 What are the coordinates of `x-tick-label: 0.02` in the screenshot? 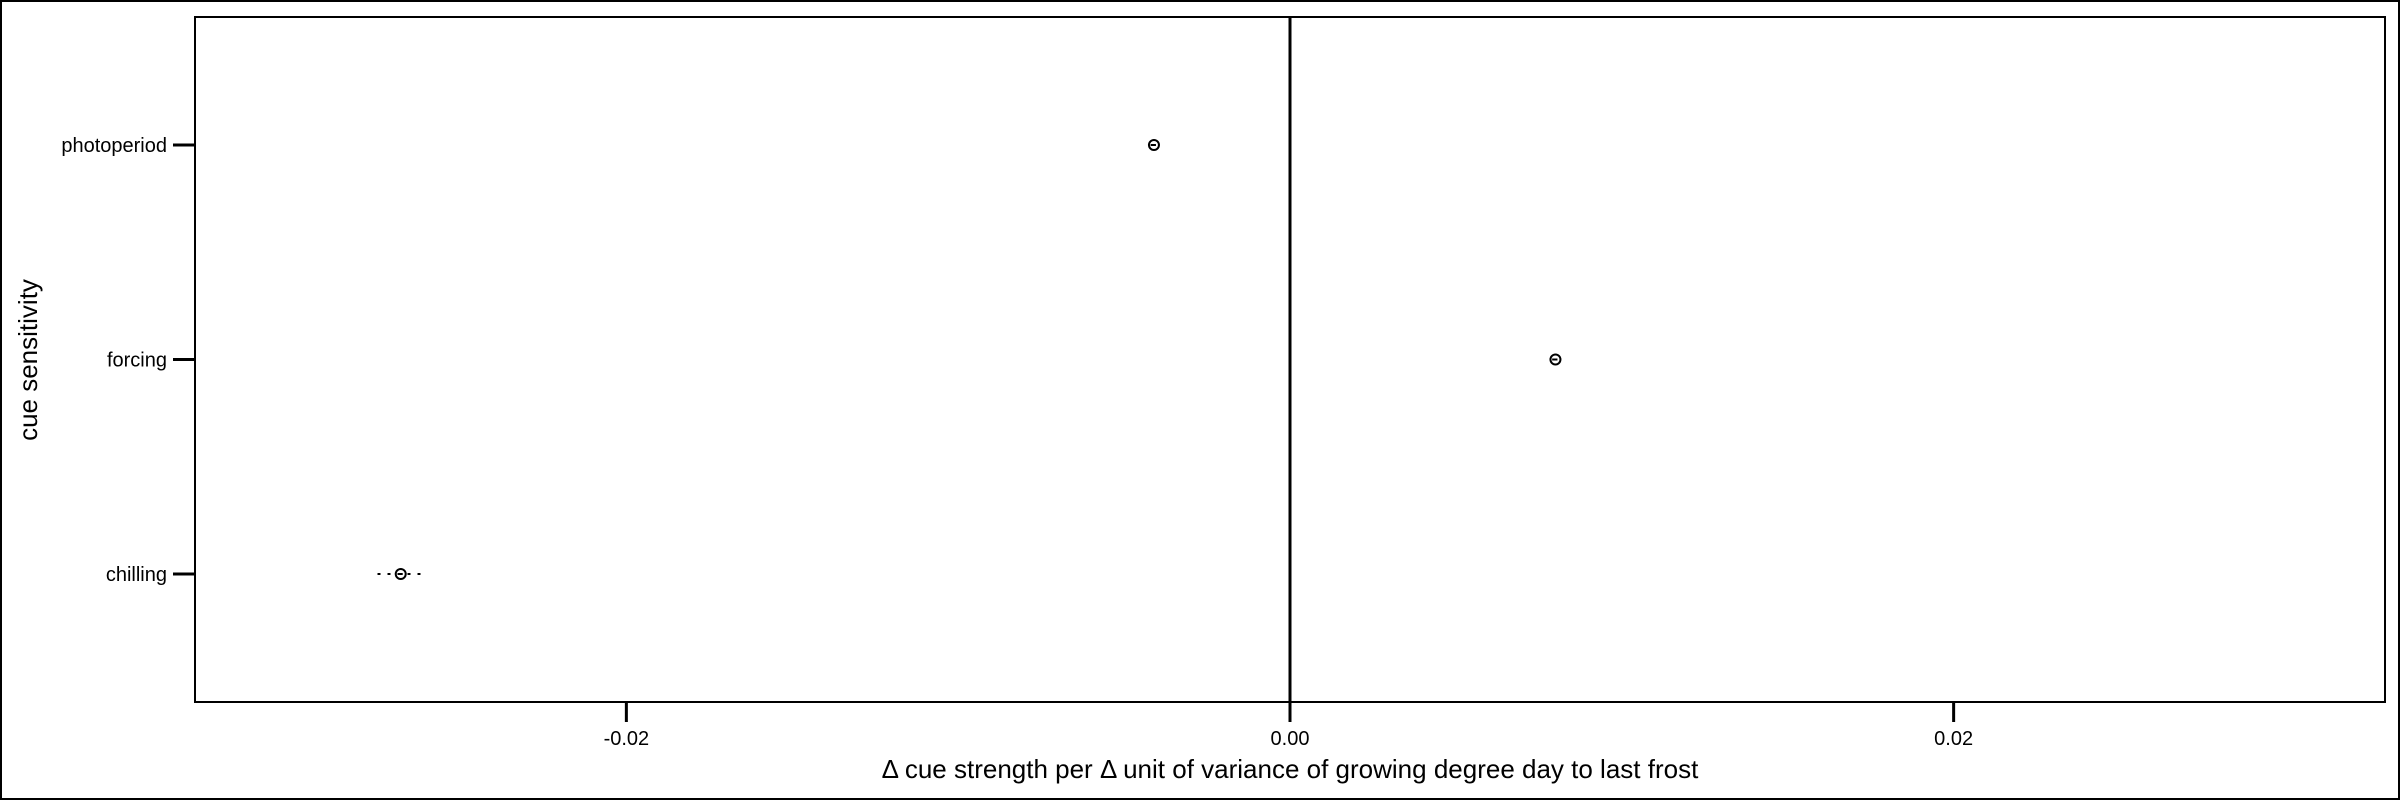 It's located at (1953, 739).